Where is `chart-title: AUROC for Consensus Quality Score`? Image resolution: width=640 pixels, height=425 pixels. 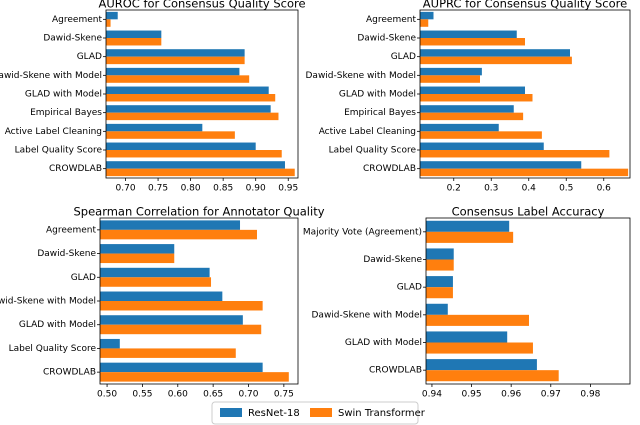
chart-title: AUROC for Consensus Quality Score is located at coordinates (201, 5).